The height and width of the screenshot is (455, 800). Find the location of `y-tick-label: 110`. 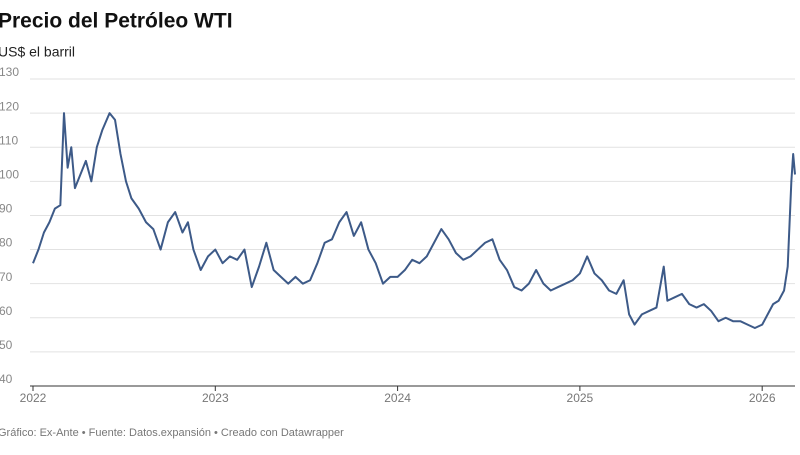

y-tick-label: 110 is located at coordinates (9, 140).